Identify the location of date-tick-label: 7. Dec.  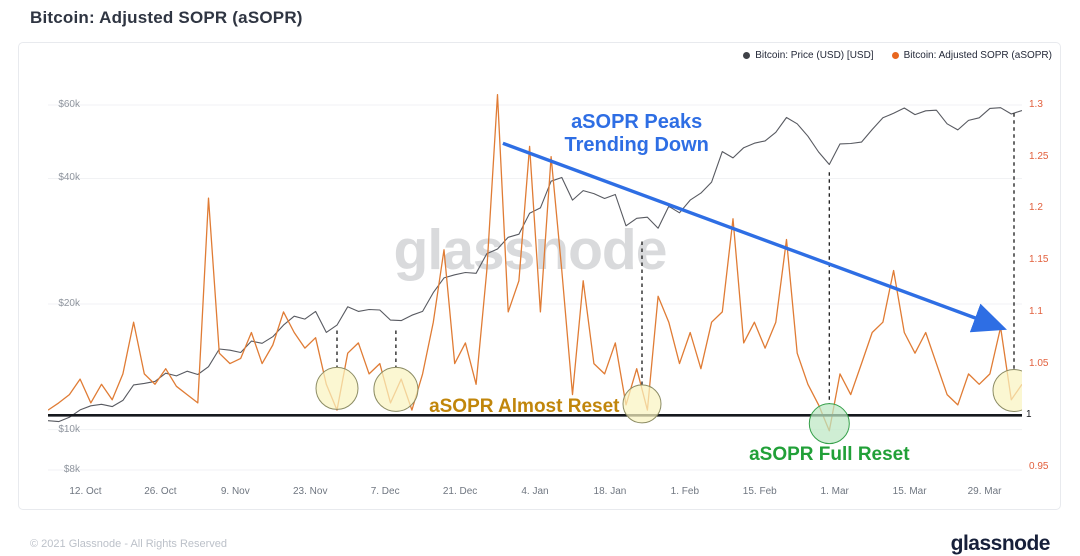
(385, 491).